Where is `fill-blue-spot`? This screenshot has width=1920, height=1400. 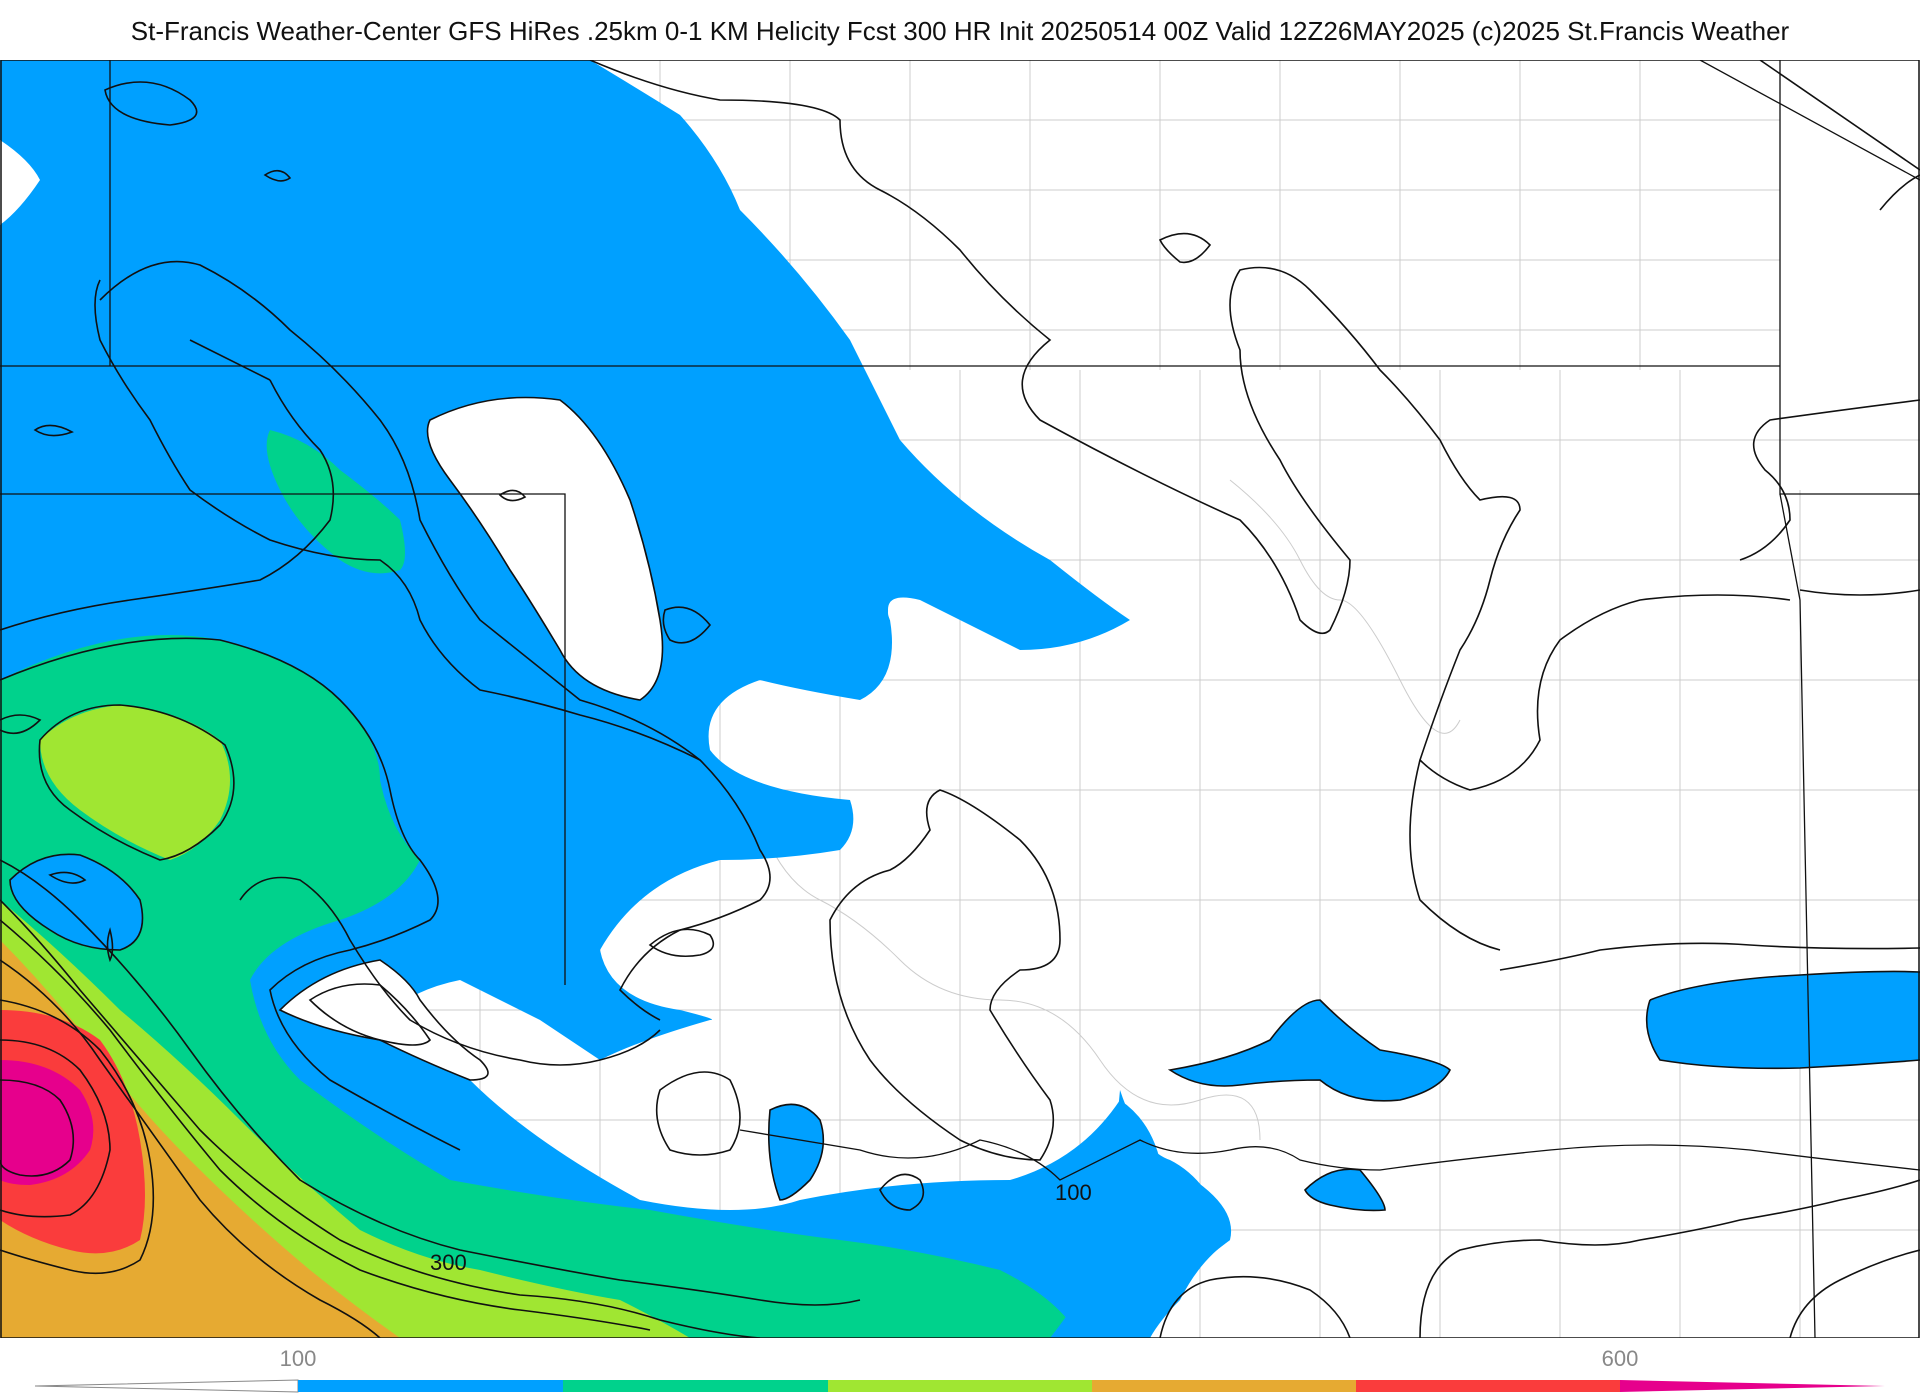
fill-blue-spot is located at coordinates (76, 902).